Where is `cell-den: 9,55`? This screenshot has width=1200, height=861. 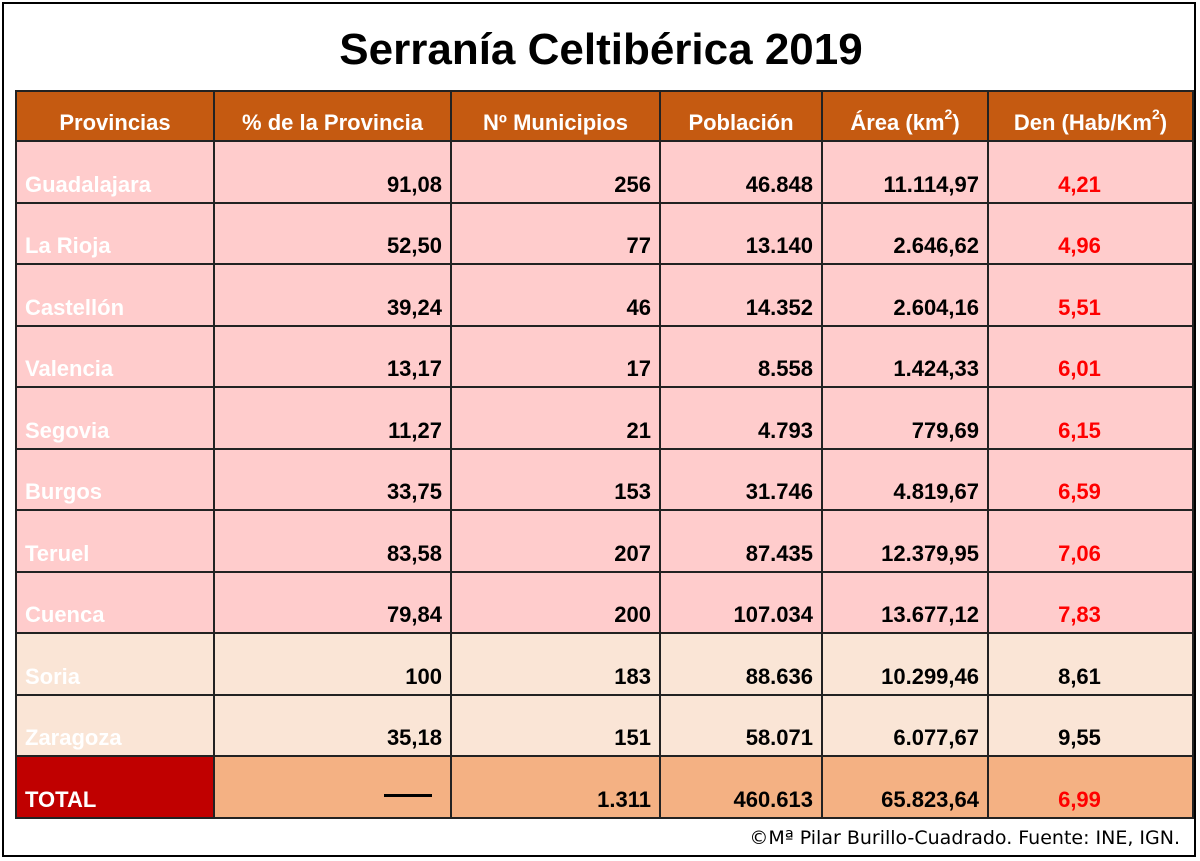
cell-den: 9,55 is located at coordinates (1090, 725).